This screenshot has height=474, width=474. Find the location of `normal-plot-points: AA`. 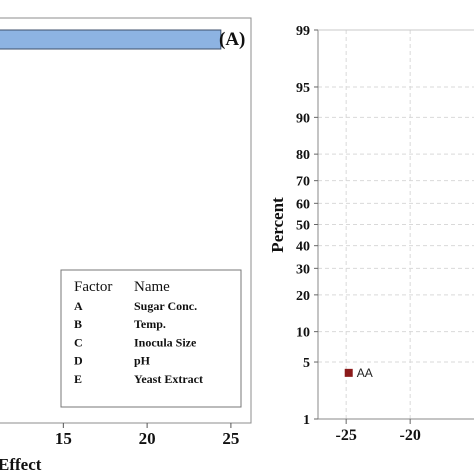

normal-plot-points: AA is located at coordinates (358, 373).